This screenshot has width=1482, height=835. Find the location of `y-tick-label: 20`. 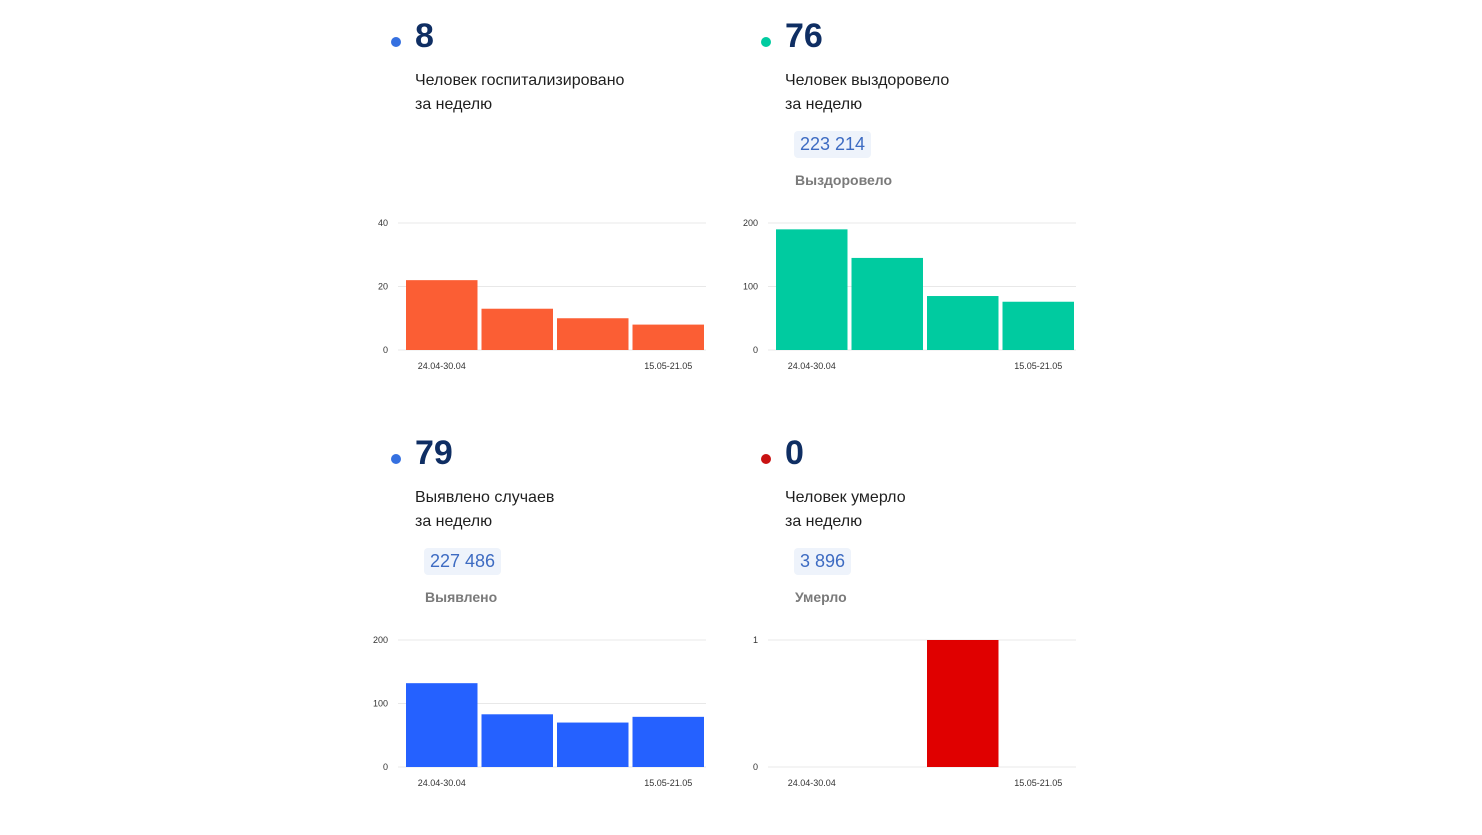

y-tick-label: 20 is located at coordinates (383, 287).